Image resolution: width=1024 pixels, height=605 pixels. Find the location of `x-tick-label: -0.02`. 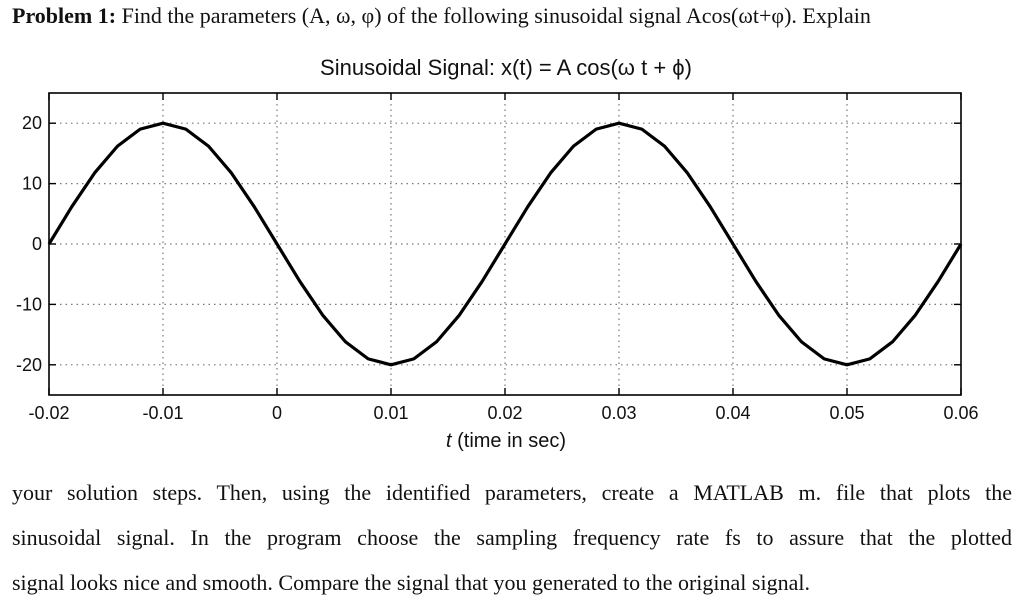

x-tick-label: -0.02 is located at coordinates (48, 413).